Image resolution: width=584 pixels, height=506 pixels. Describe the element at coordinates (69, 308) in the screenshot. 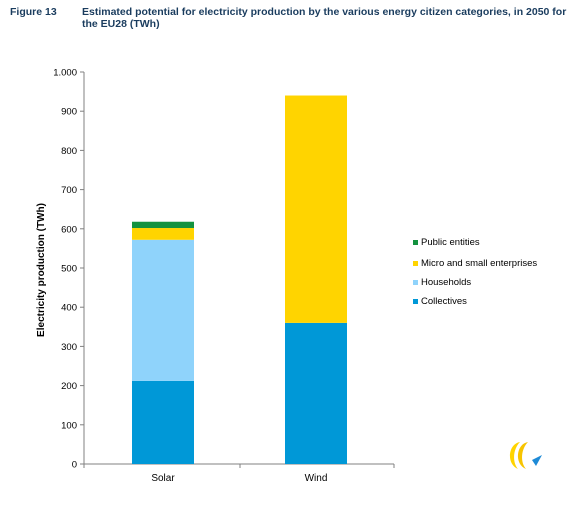

I see `y-tick-label: 400` at that location.